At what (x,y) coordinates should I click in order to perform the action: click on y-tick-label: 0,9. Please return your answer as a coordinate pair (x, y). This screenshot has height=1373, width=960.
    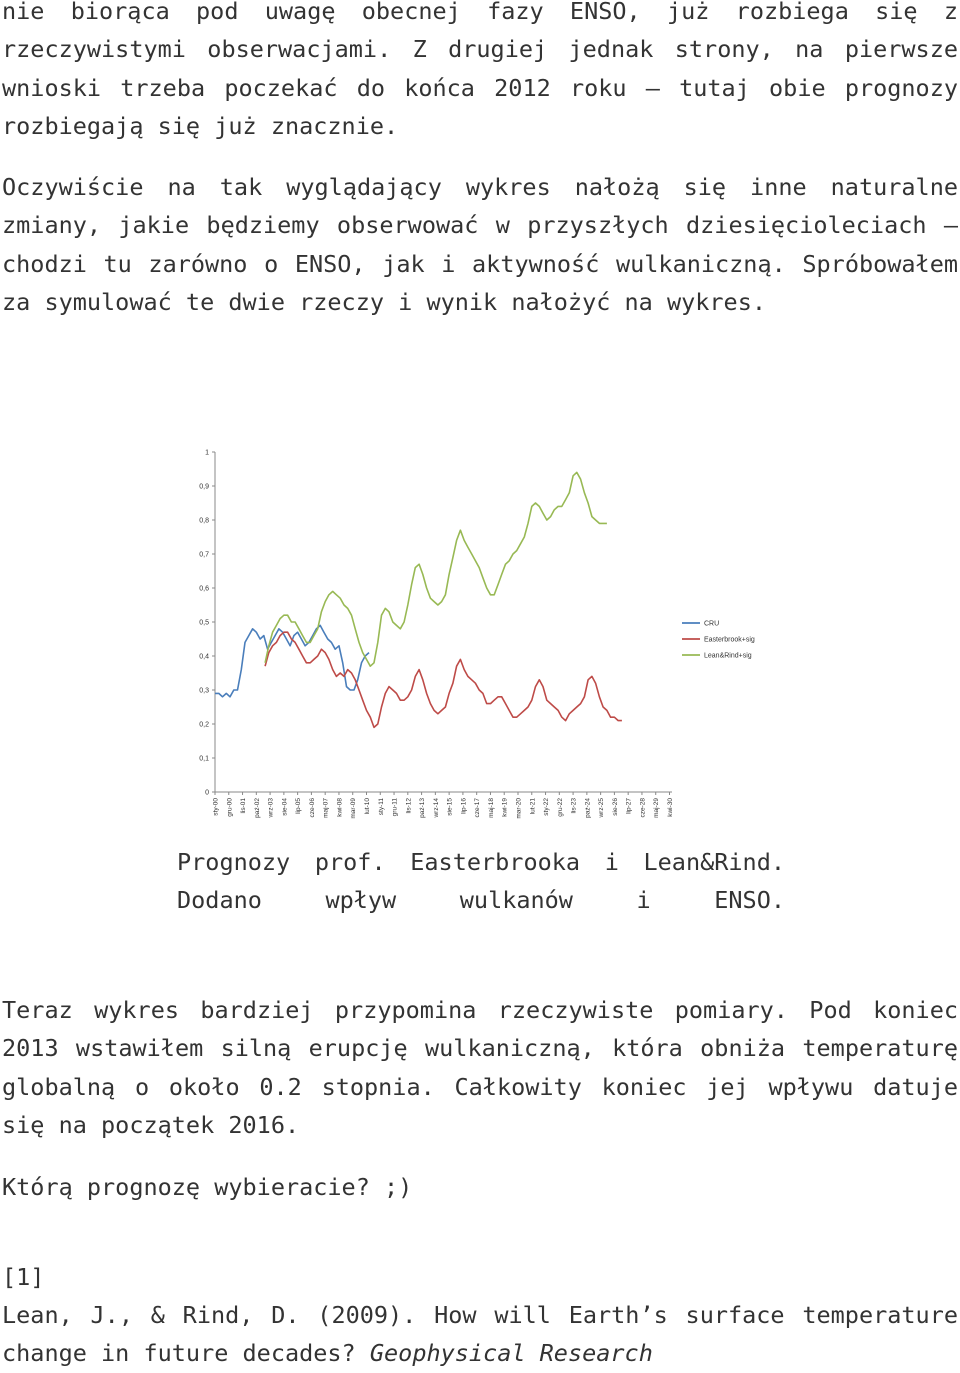
    Looking at the image, I should click on (204, 487).